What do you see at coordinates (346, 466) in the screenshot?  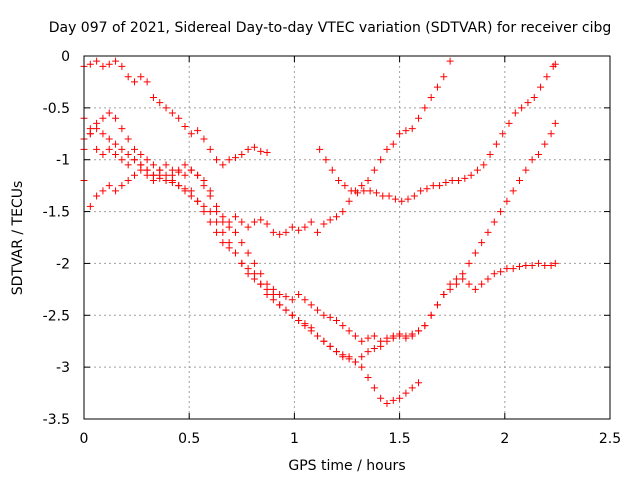 I see `x-axis-label: GPS time / hours` at bounding box center [346, 466].